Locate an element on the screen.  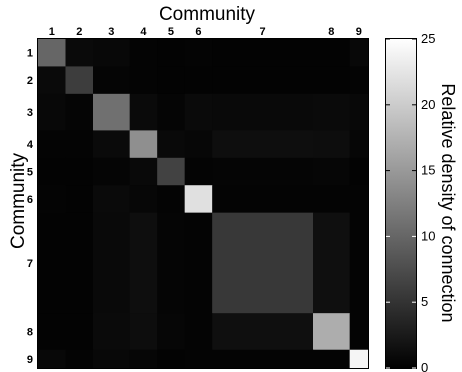
colorbar-tick-label: 20 is located at coordinates (428, 104).